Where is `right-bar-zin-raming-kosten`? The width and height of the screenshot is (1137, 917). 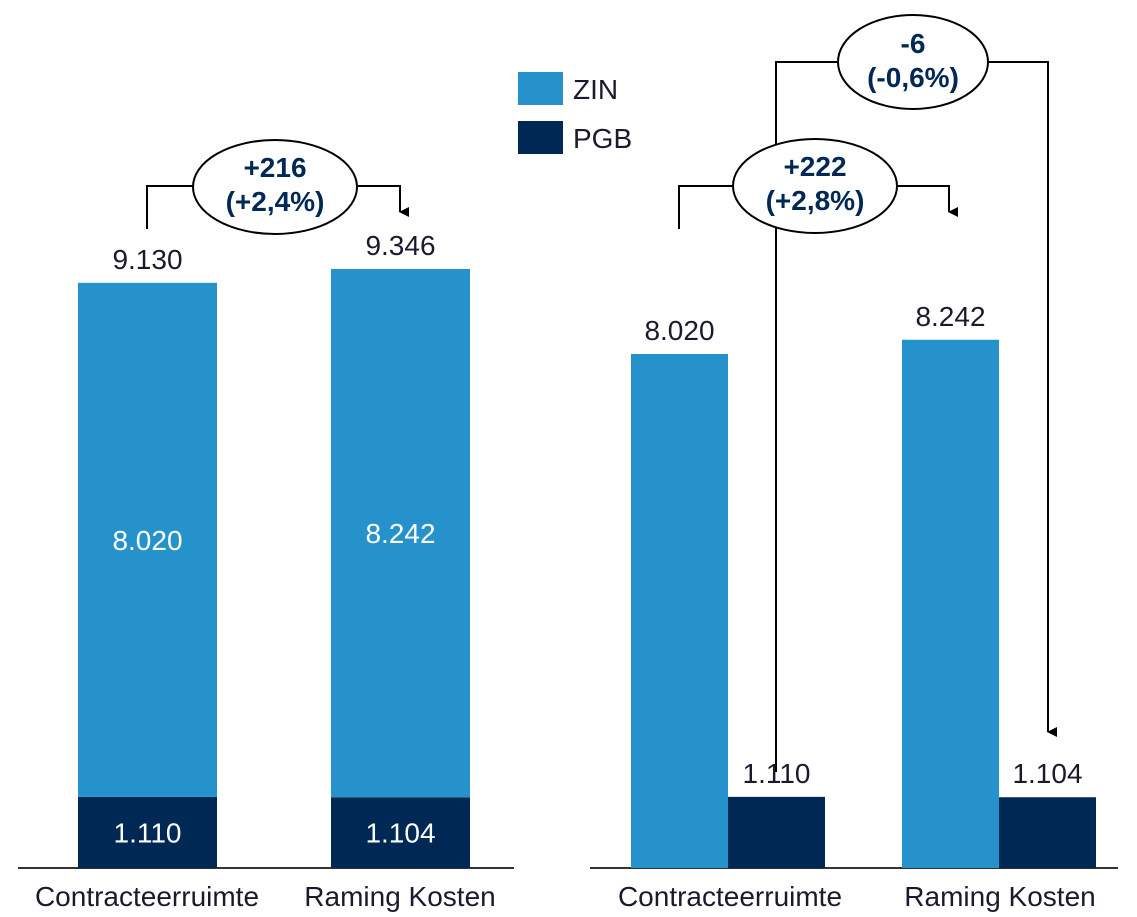
right-bar-zin-raming-kosten is located at coordinates (950, 604).